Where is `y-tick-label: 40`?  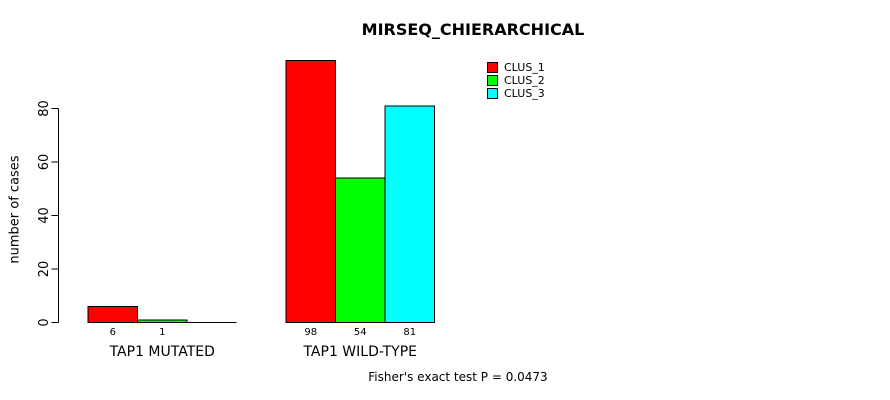 y-tick-label: 40 is located at coordinates (44, 215).